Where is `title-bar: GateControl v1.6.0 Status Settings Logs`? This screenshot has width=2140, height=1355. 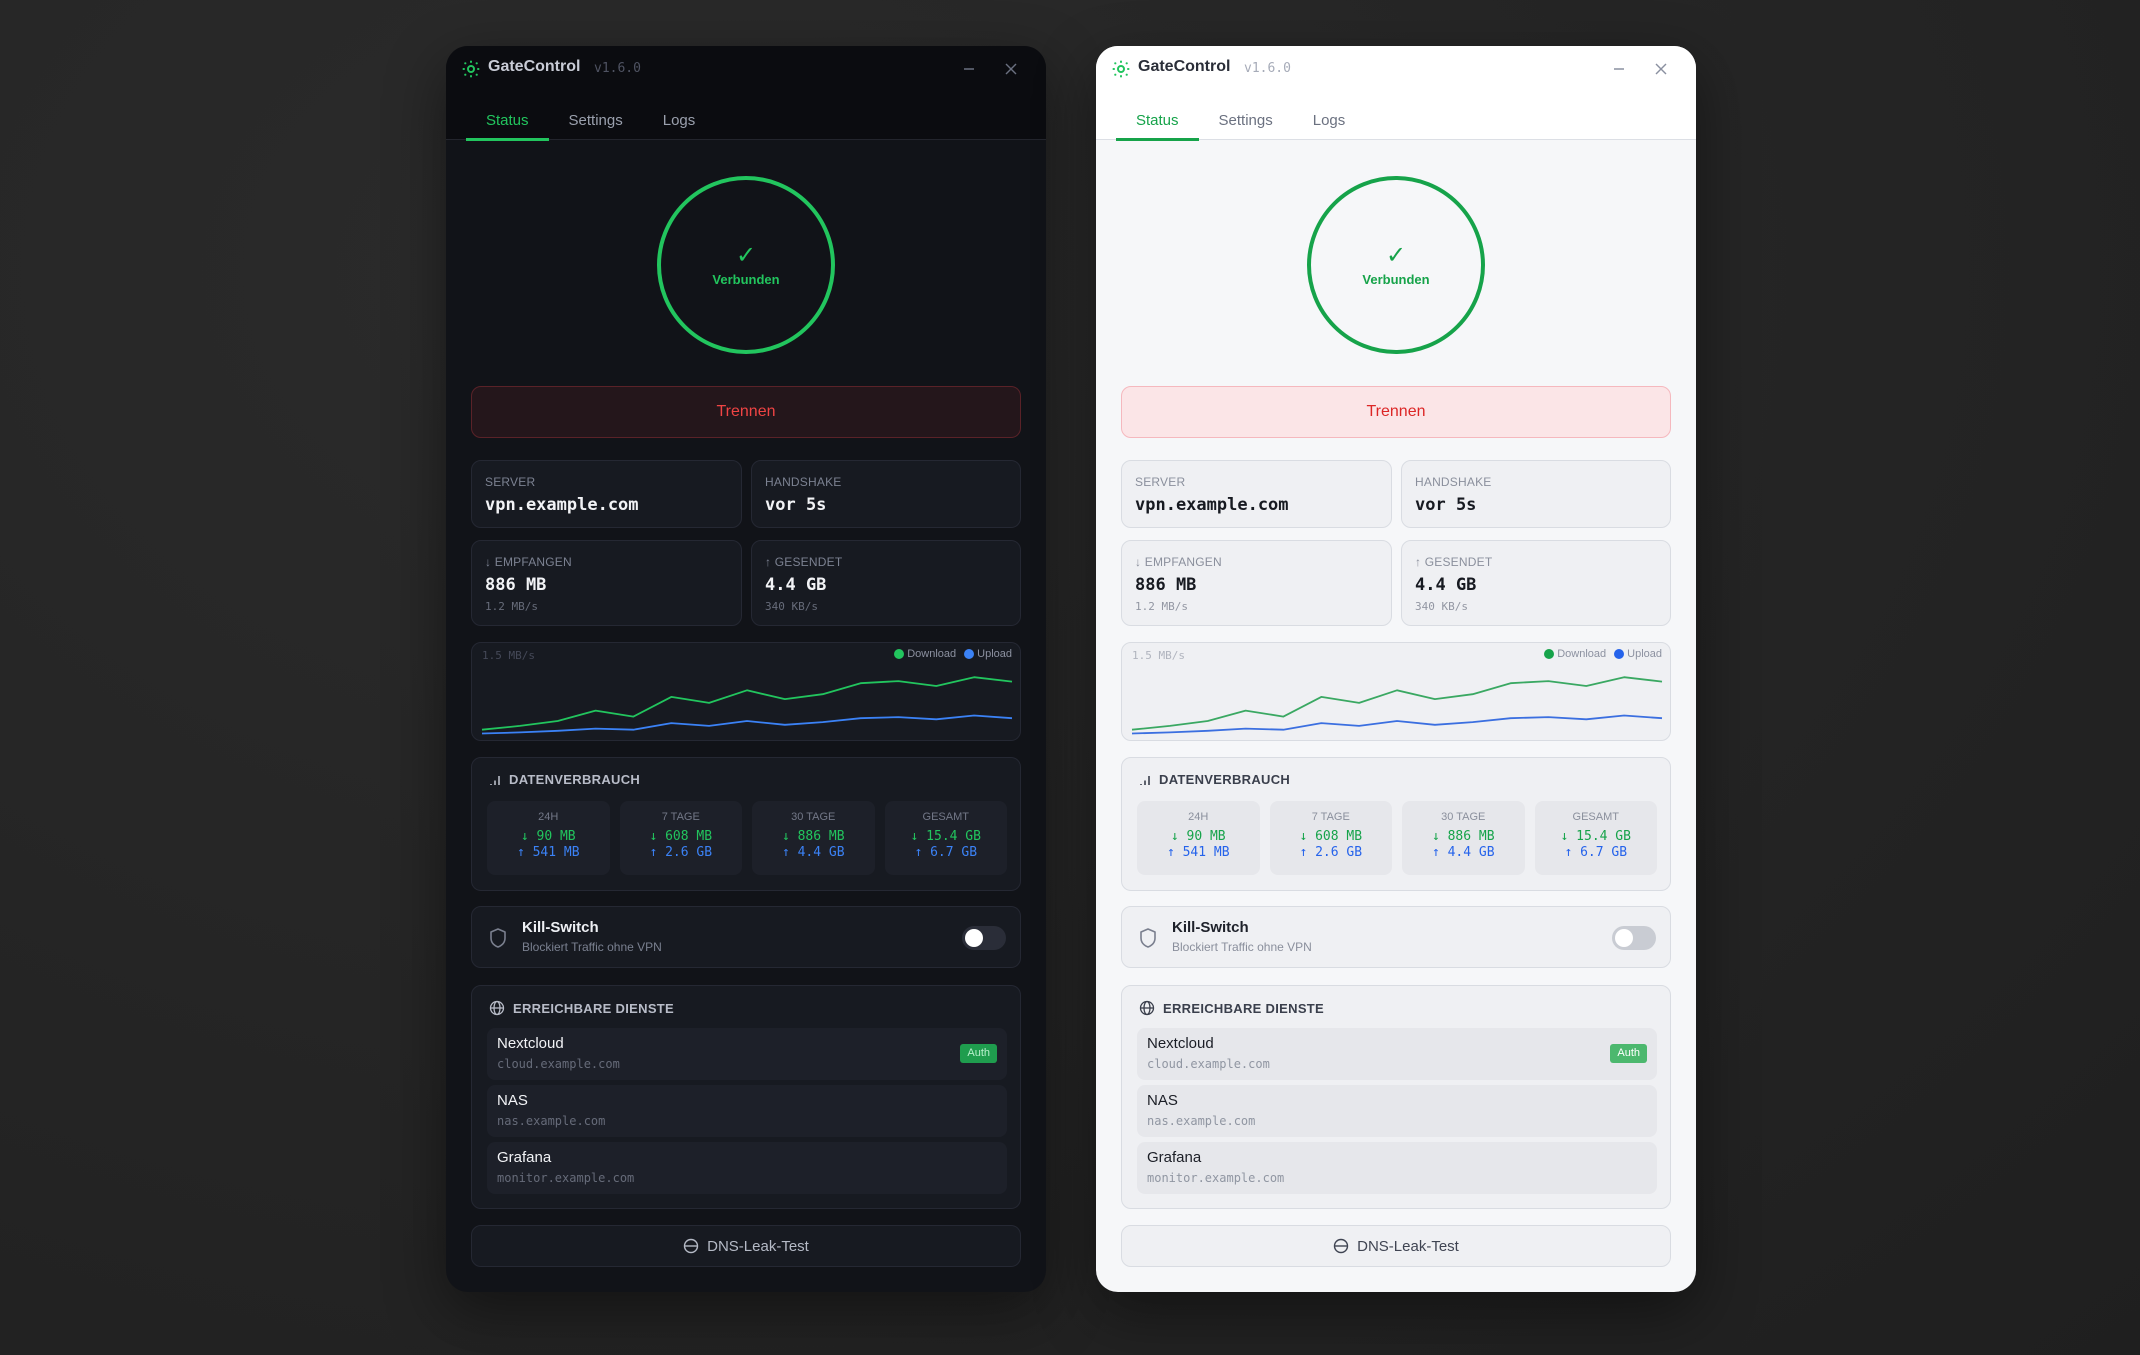
title-bar: GateControl v1.6.0 Status Settings Logs is located at coordinates (746, 93).